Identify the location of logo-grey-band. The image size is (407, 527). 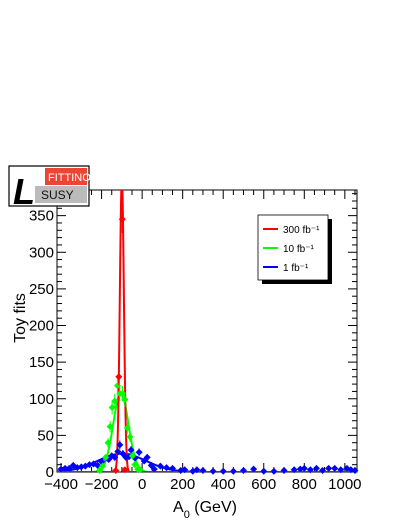
(61, 194).